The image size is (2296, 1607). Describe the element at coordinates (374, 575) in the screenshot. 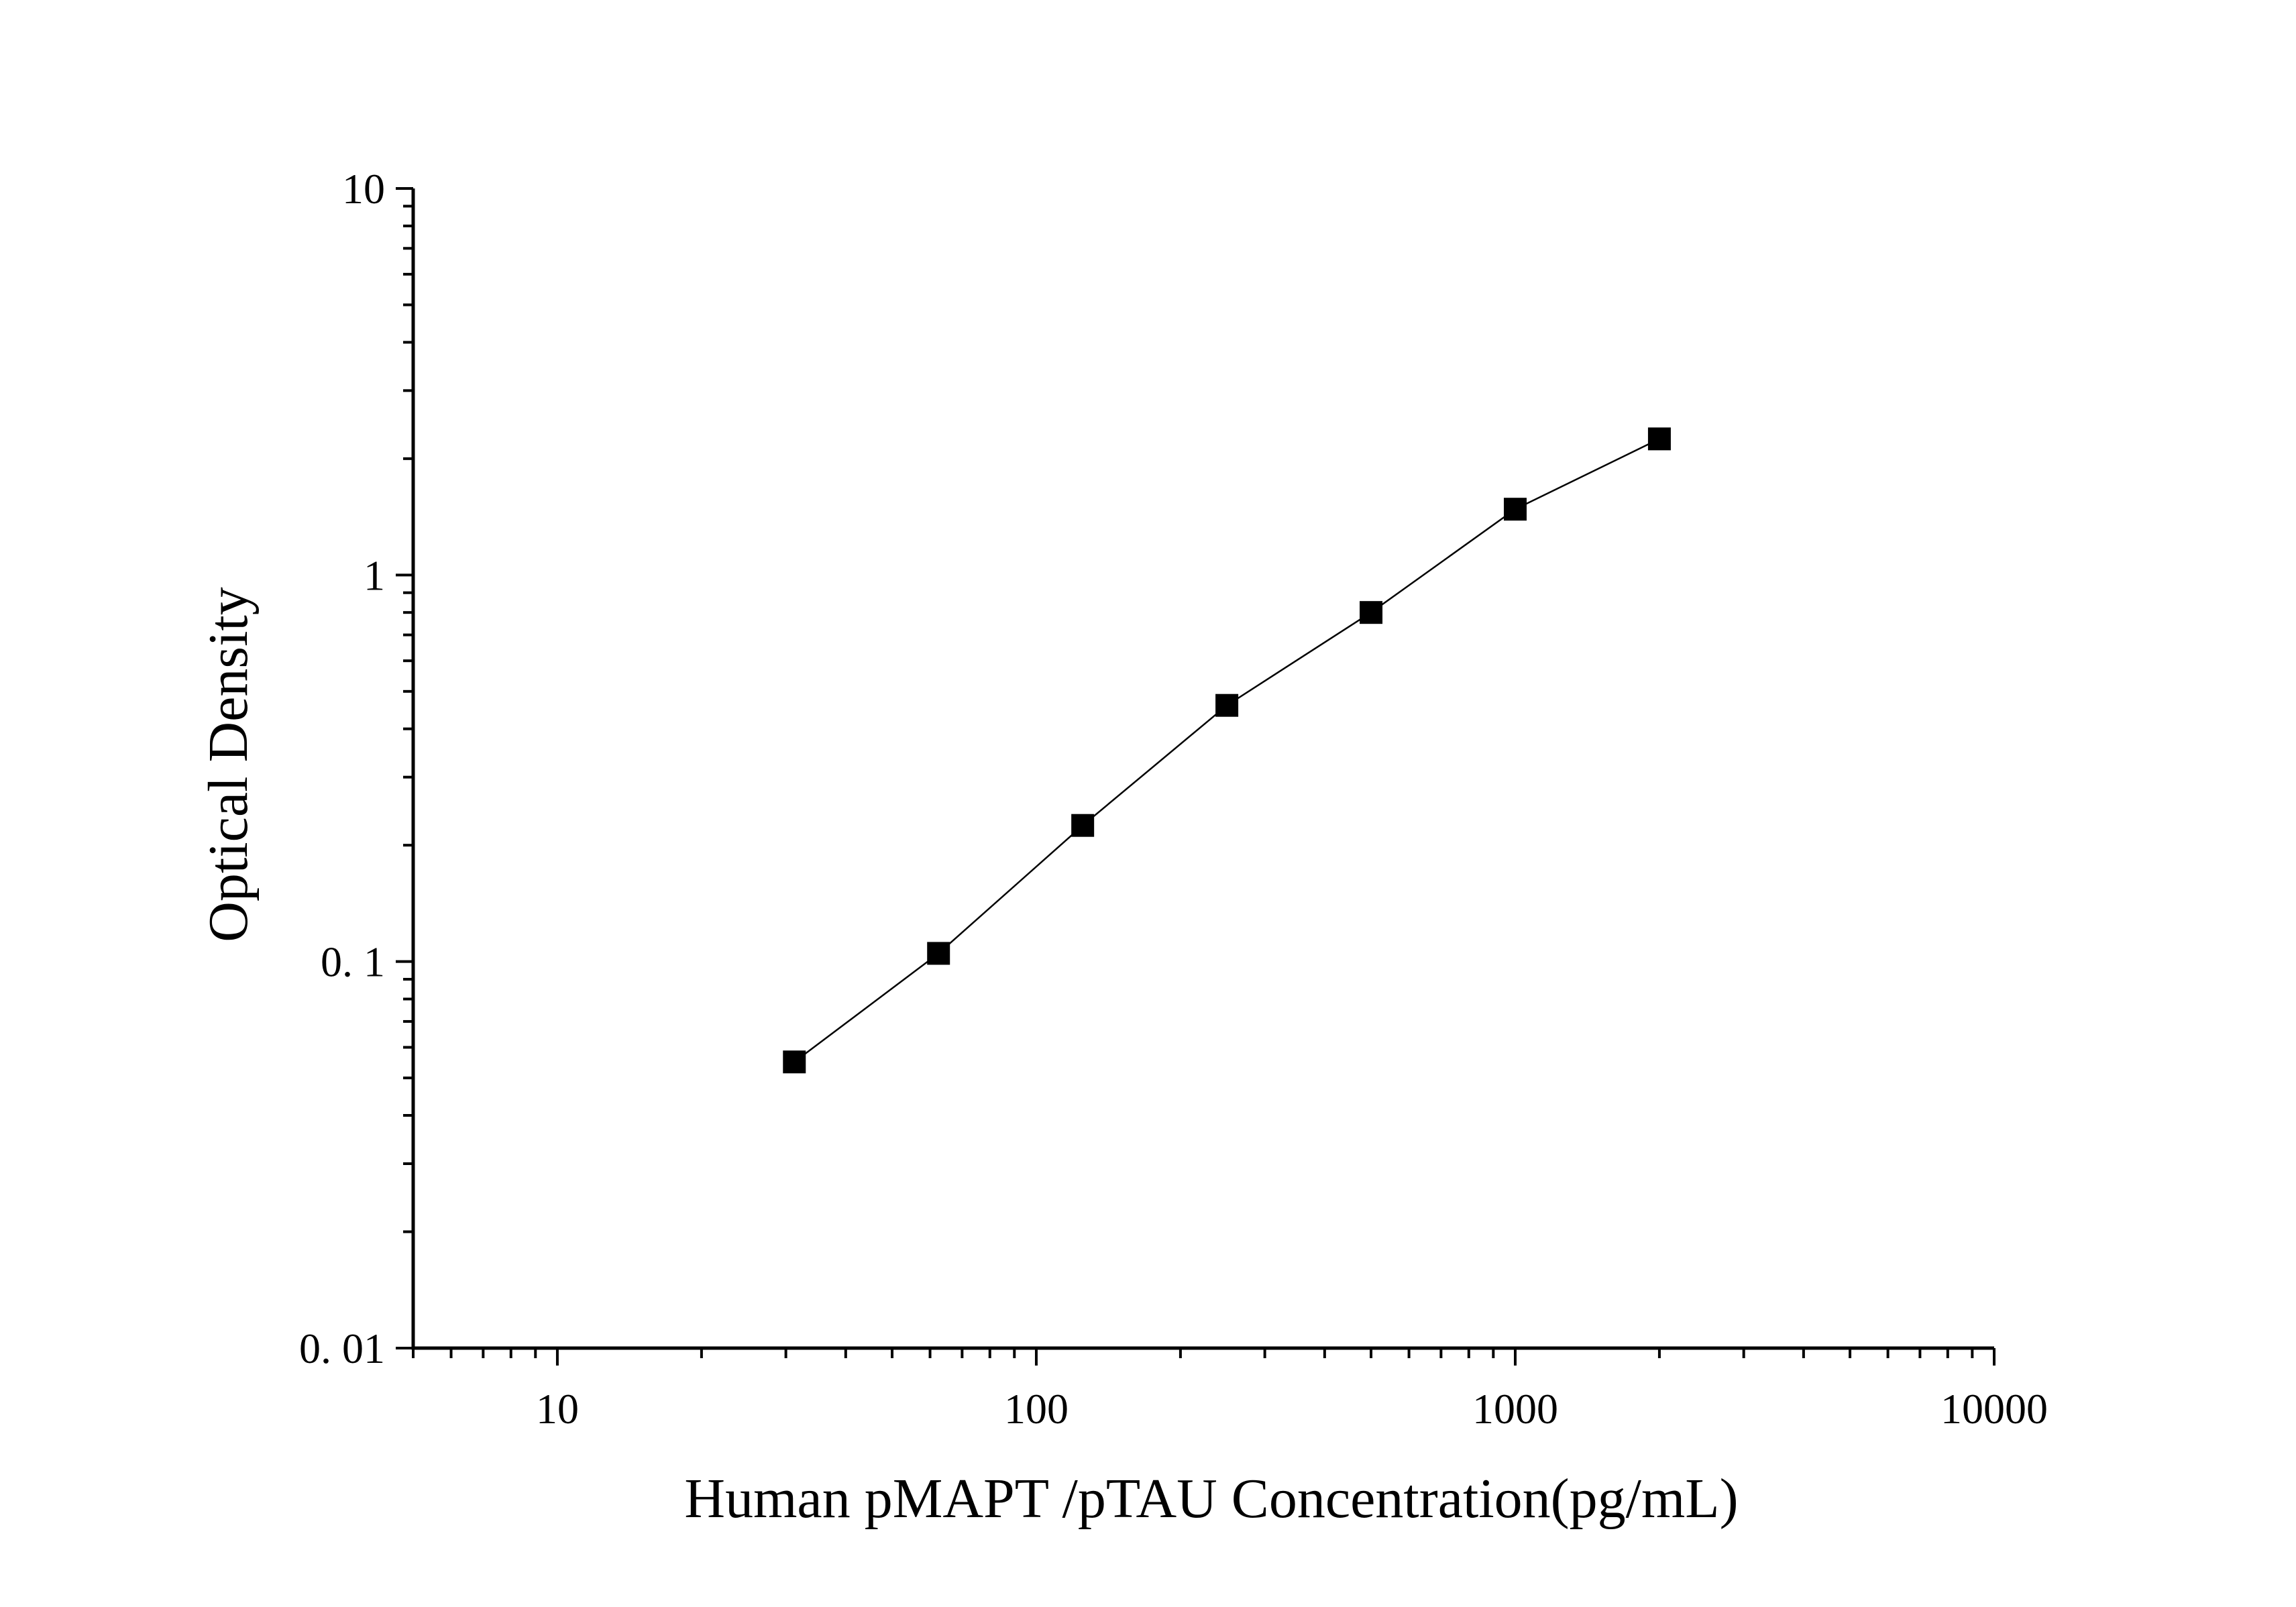

I see `y-tick-label: 1` at that location.